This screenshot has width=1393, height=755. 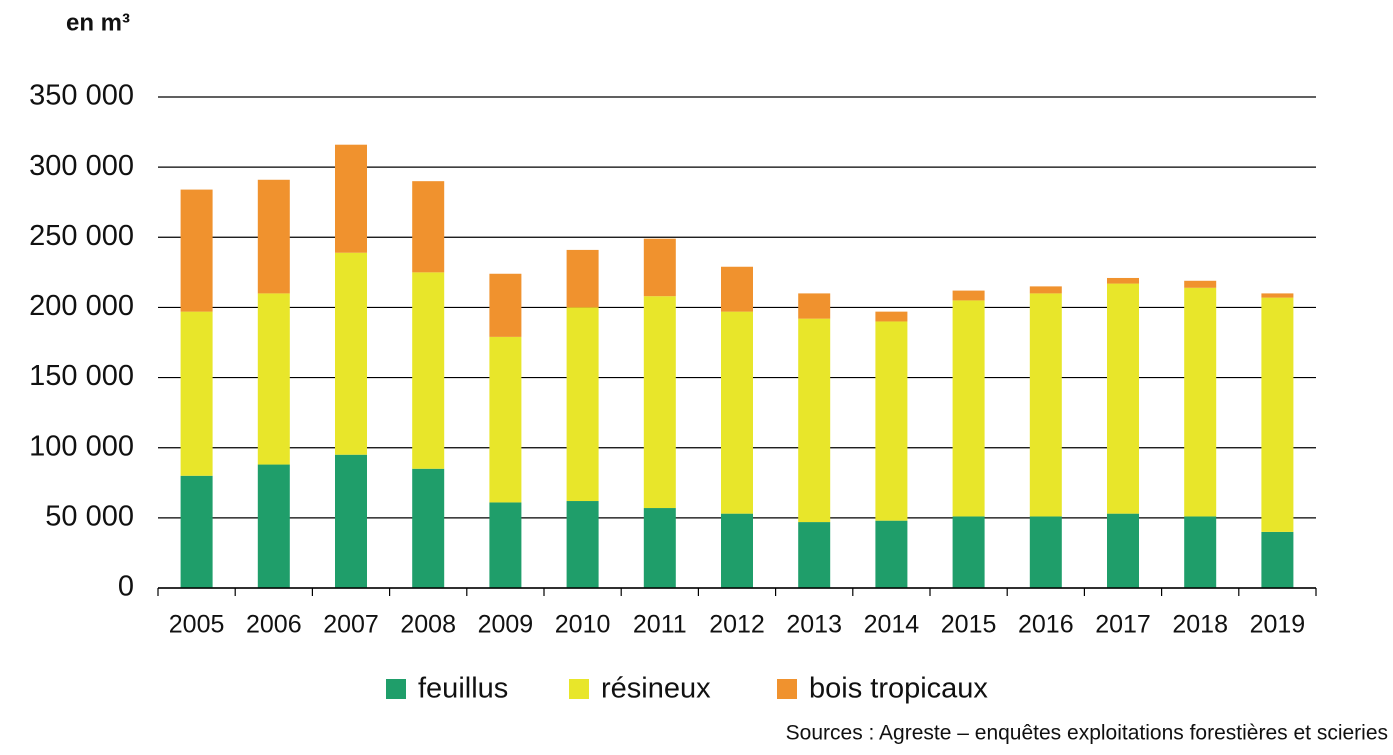 What do you see at coordinates (814, 625) in the screenshot?
I see `x-tick-label: 2013` at bounding box center [814, 625].